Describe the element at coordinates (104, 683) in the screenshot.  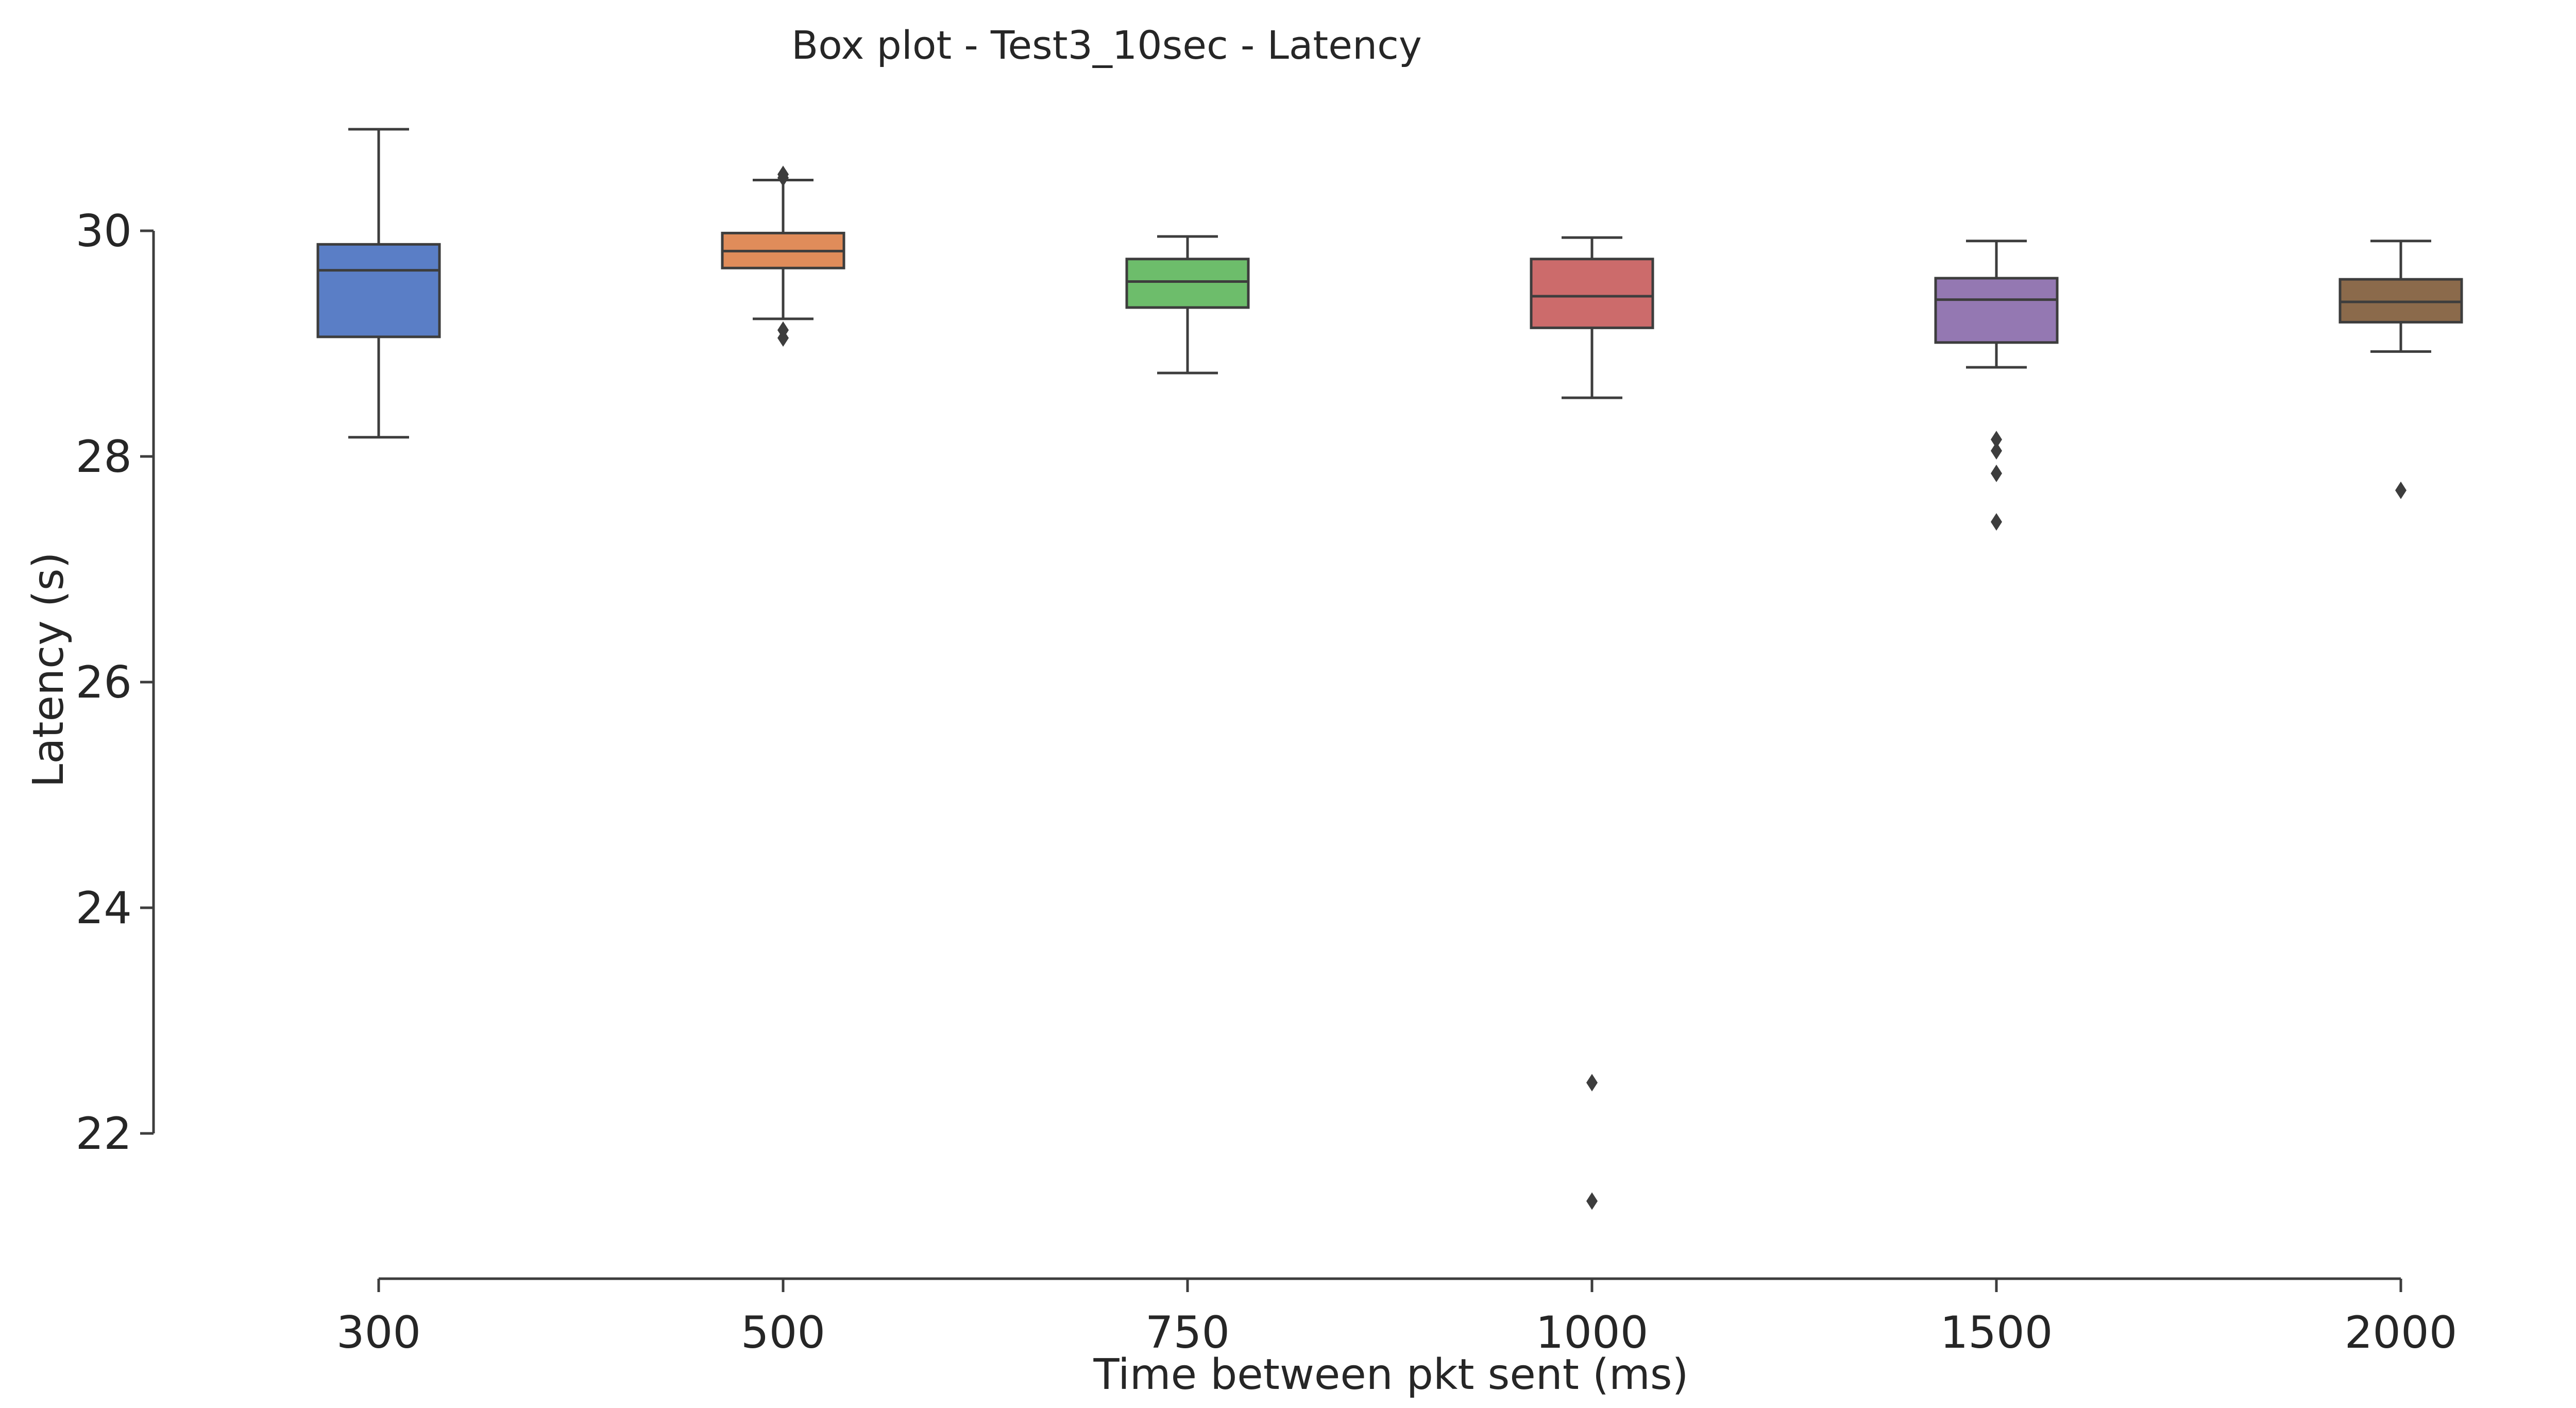
I see `y-tick-label: 26` at that location.